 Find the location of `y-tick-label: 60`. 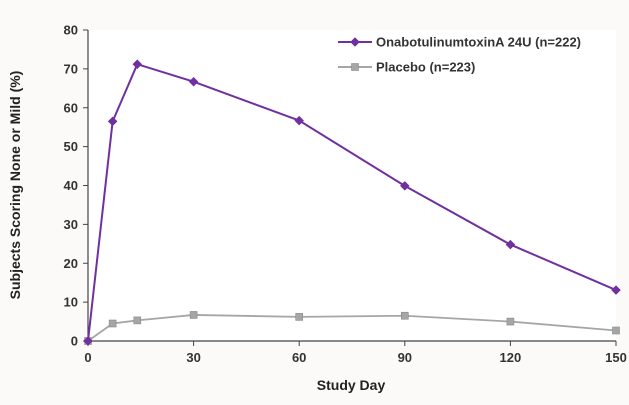

y-tick-label: 60 is located at coordinates (71, 107).